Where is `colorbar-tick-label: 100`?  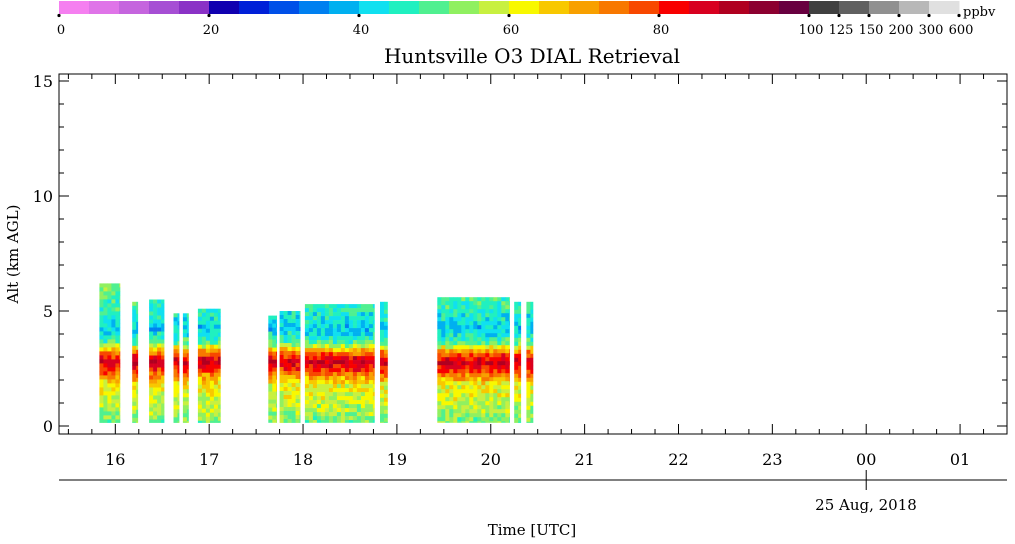 colorbar-tick-label: 100 is located at coordinates (811, 30).